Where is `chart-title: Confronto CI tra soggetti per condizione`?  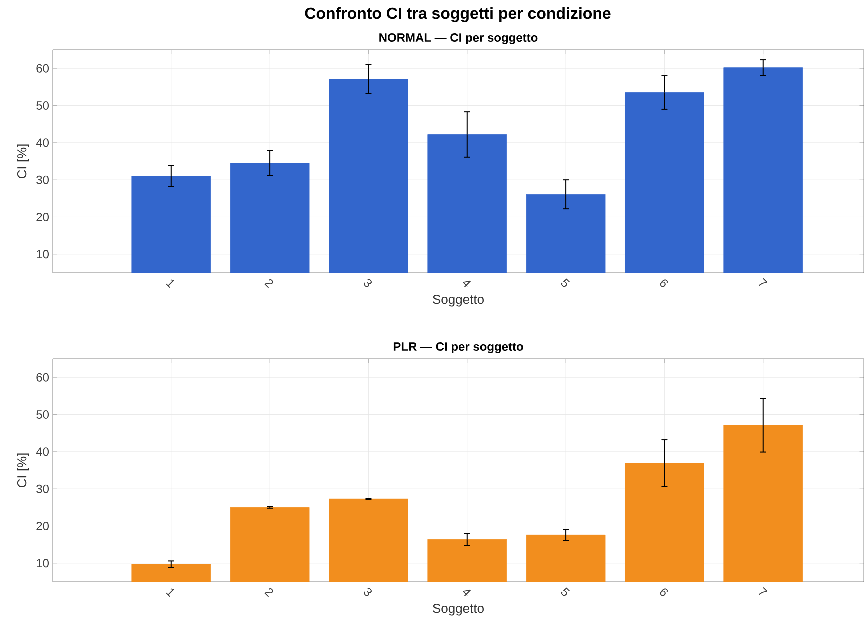 chart-title: Confronto CI tra soggetti per condizione is located at coordinates (458, 14).